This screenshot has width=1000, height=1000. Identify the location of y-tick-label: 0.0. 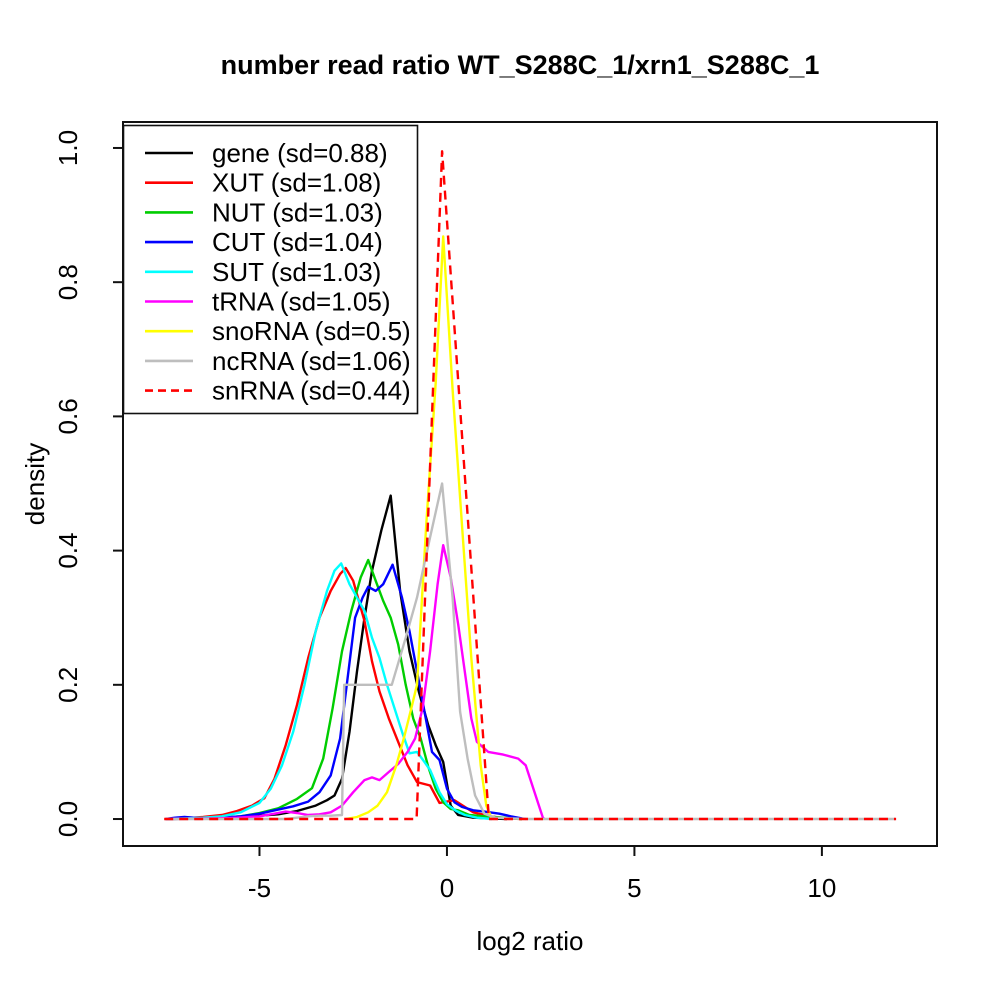
(68, 819).